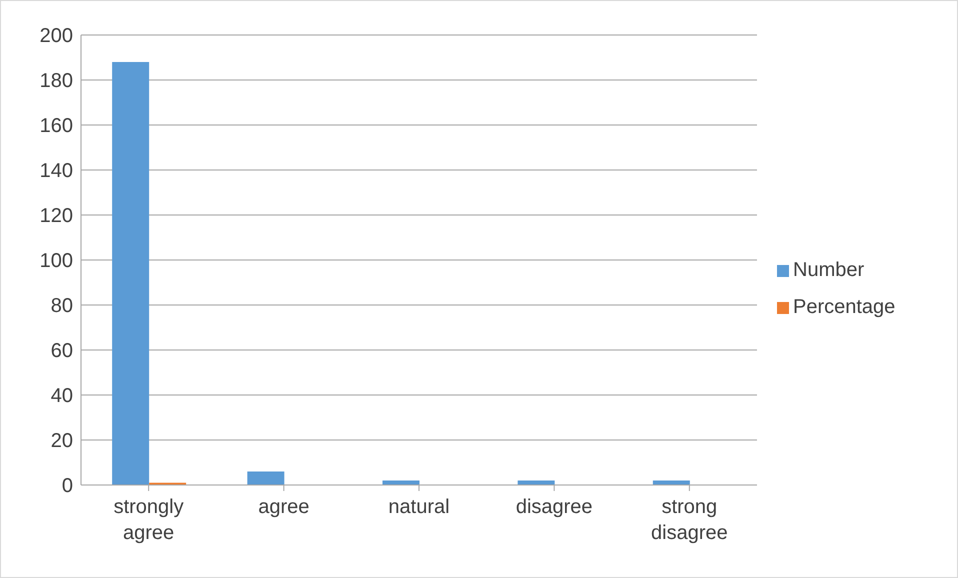 The height and width of the screenshot is (578, 958). What do you see at coordinates (419, 507) in the screenshot?
I see `x-tick-label: natural` at bounding box center [419, 507].